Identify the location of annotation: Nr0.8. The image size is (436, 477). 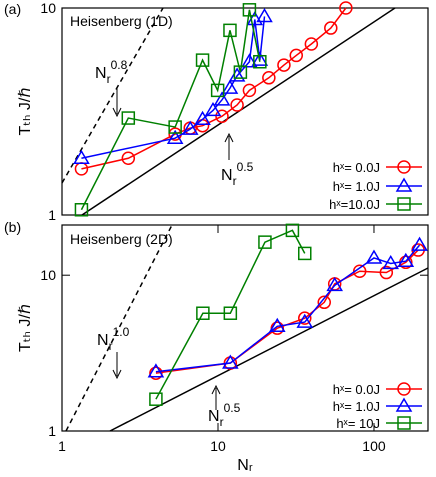
(111, 72).